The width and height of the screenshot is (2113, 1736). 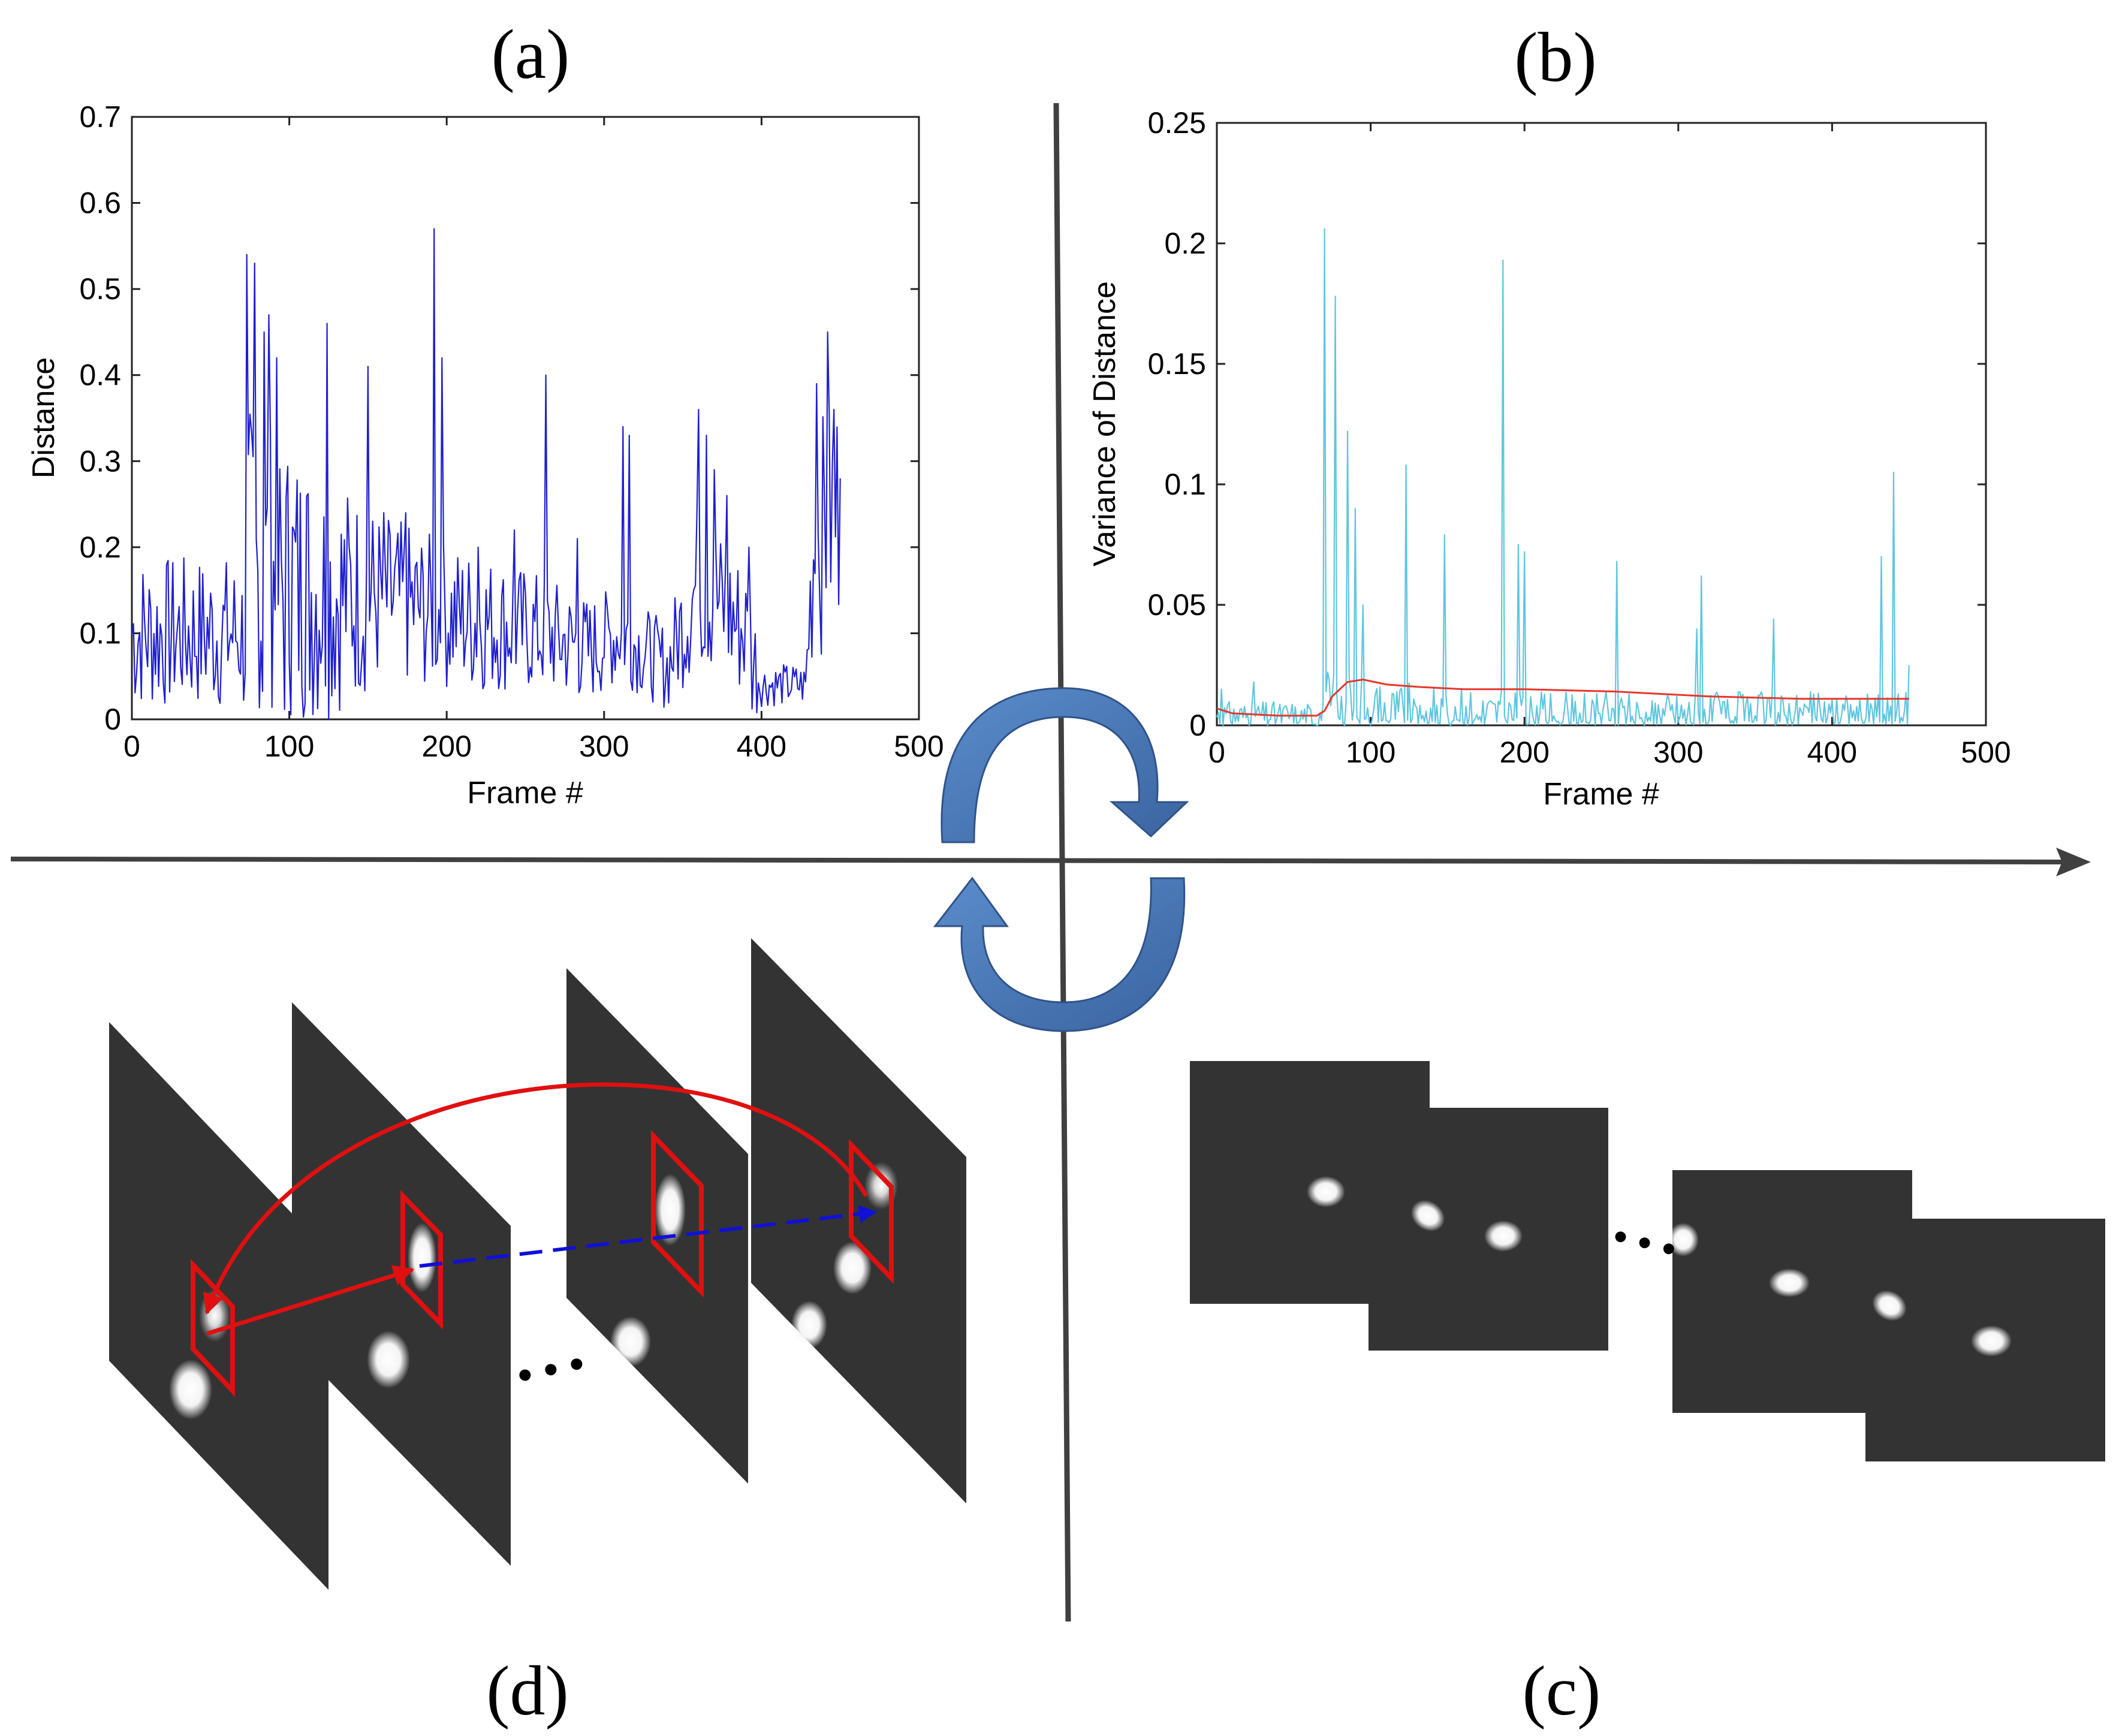 I want to click on y-tick-label: 0.6, so click(x=100, y=203).